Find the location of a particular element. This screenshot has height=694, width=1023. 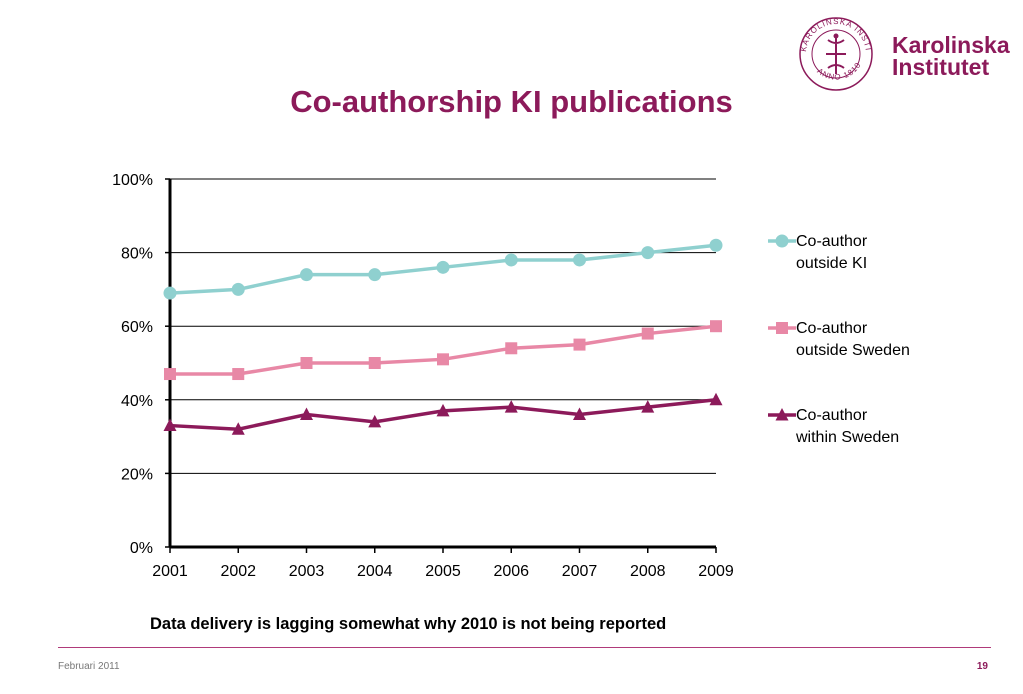

x-tick-label: 2008 is located at coordinates (648, 571).